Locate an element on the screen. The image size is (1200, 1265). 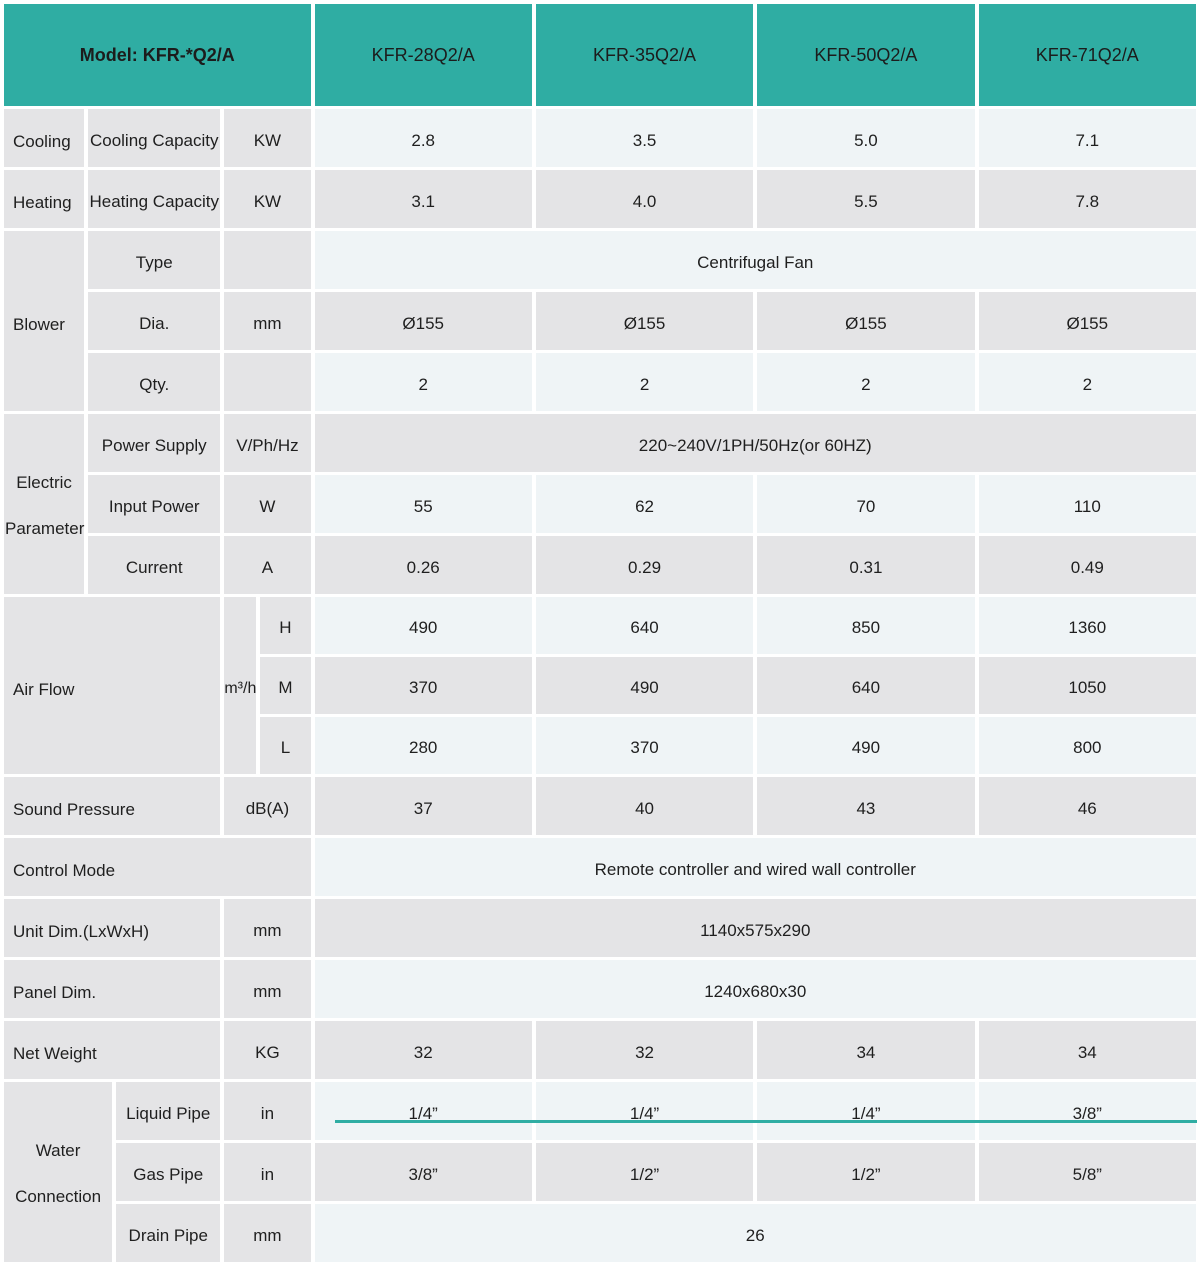
row-label: Gas Pipe is located at coordinates (168, 1172).